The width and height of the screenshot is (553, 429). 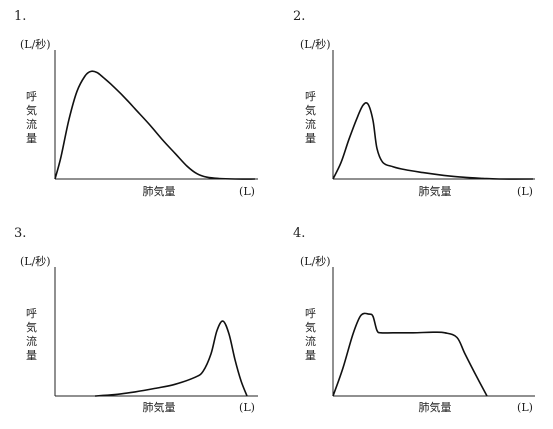 I want to click on panel-number: 4., so click(x=299, y=233).